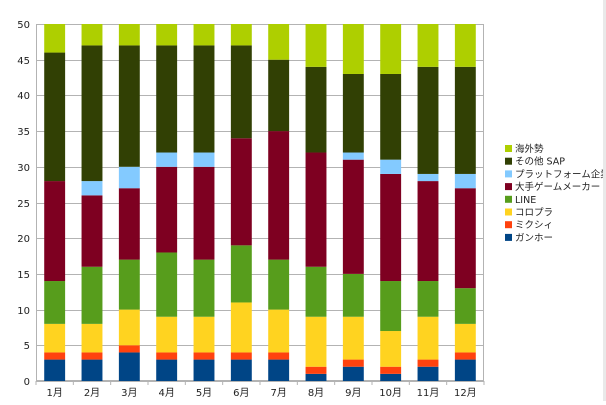  I want to click on bar-segment-ミクシィ-10月, so click(391, 370).